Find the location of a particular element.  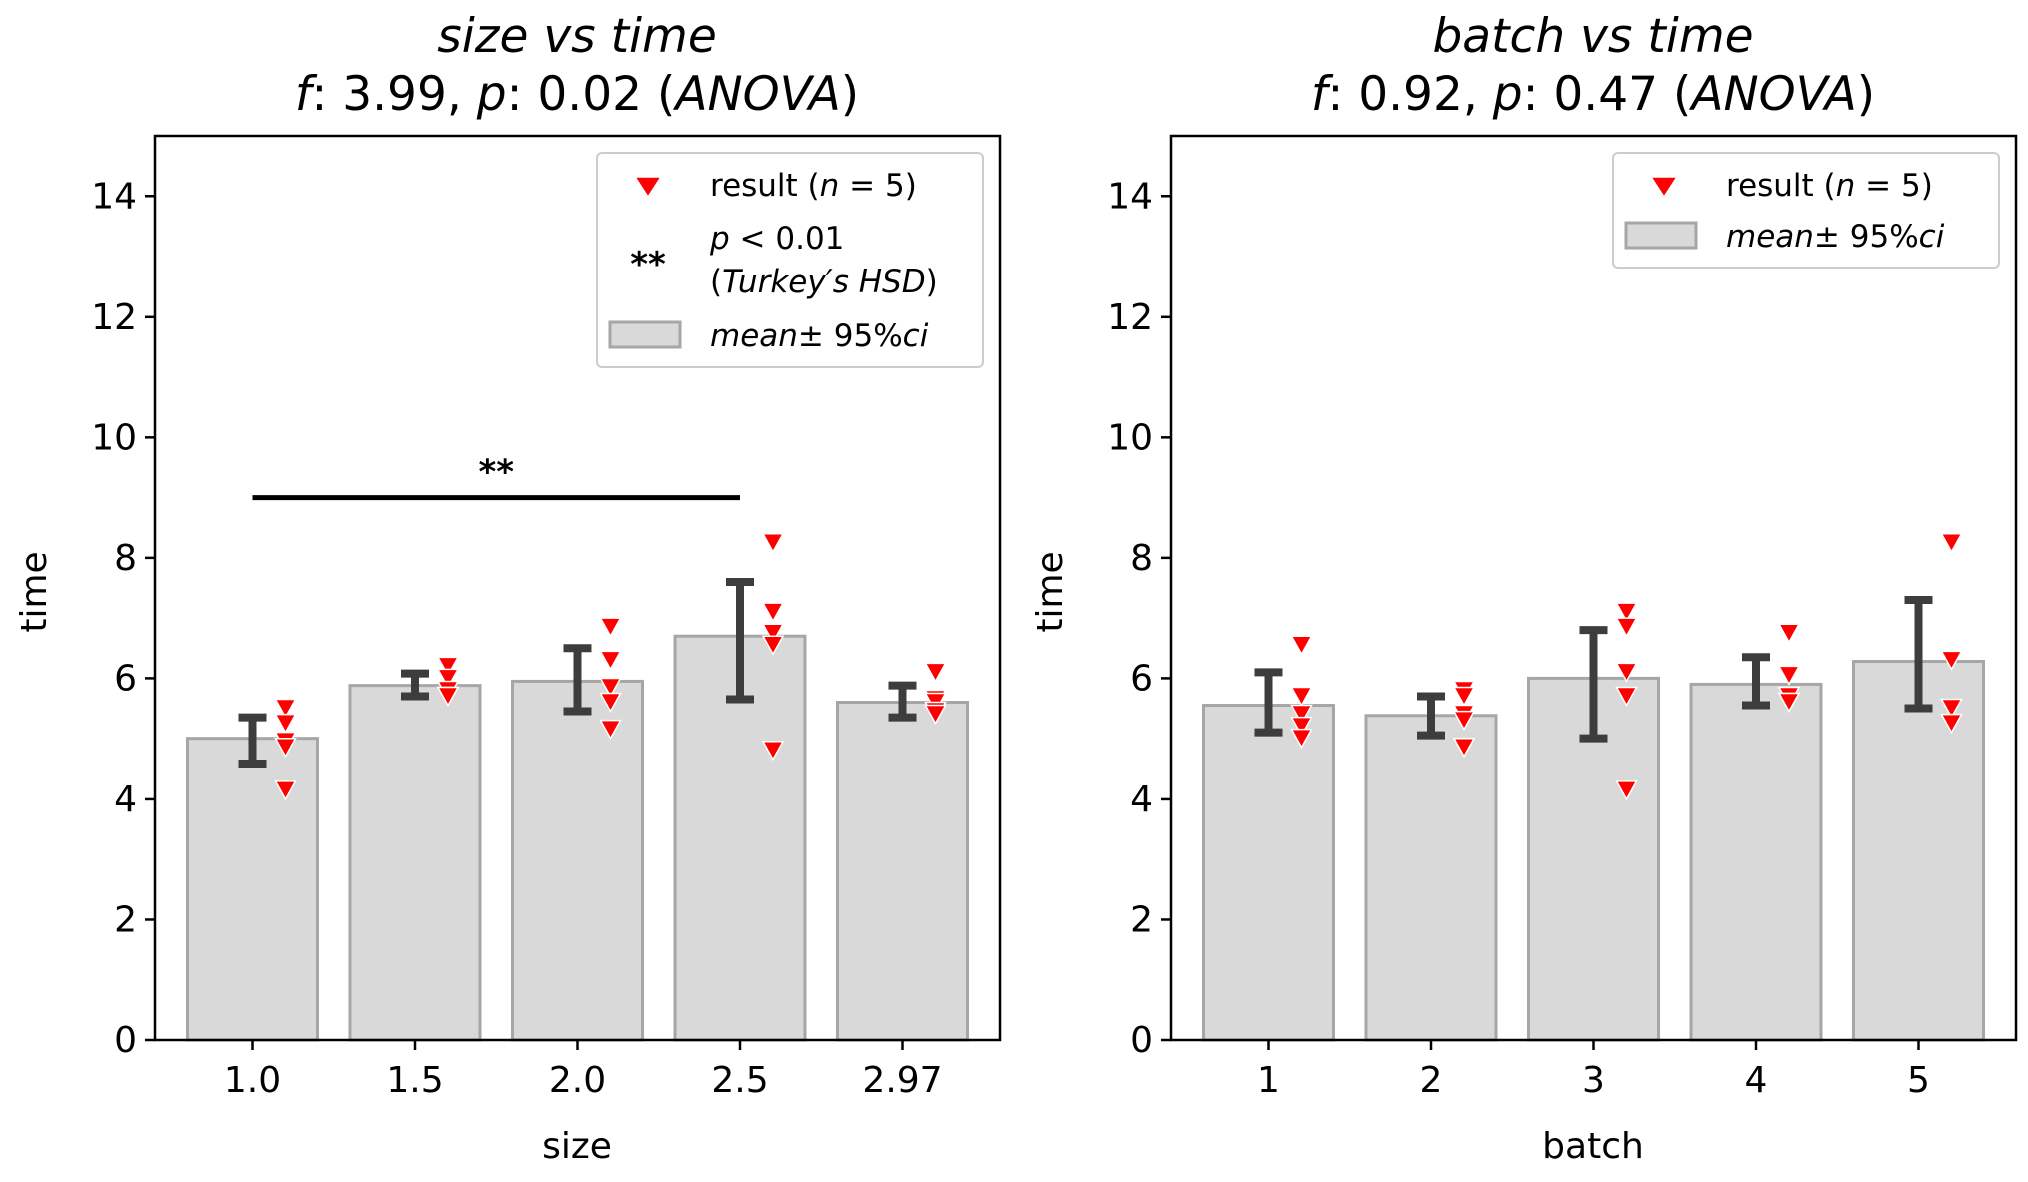

legend: result (n = 5) mean± 95%ci is located at coordinates (1806, 210).